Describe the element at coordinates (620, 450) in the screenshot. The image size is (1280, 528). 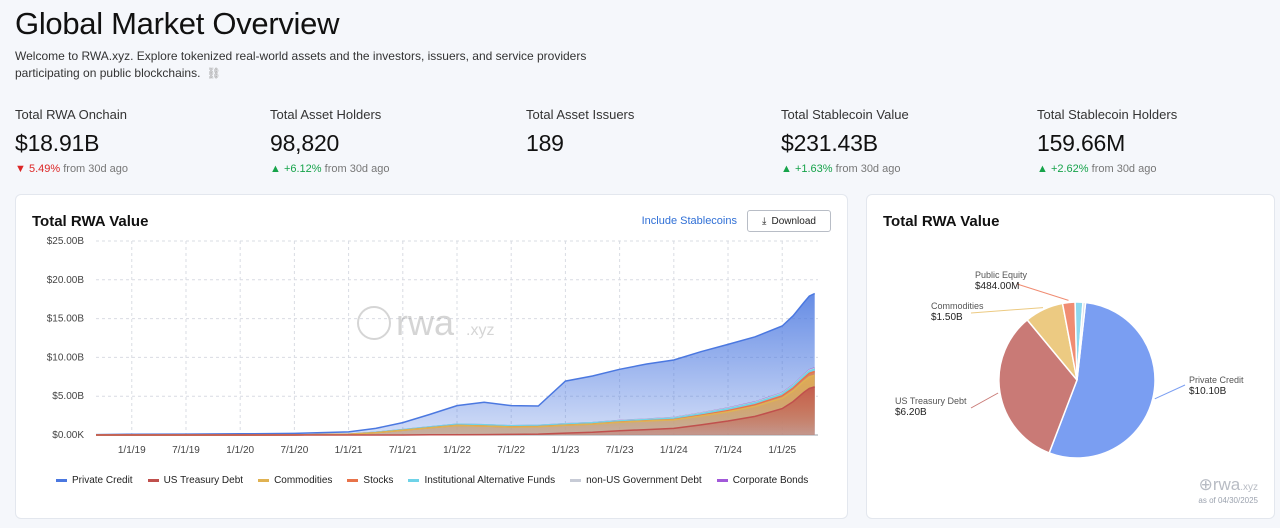
I see `x-tick-label: 7/1/23` at that location.